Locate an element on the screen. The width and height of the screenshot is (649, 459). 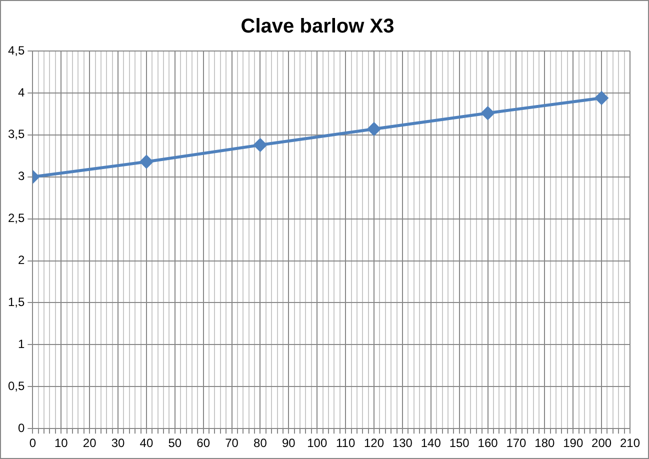
x-tick-label: 0 is located at coordinates (32, 443).